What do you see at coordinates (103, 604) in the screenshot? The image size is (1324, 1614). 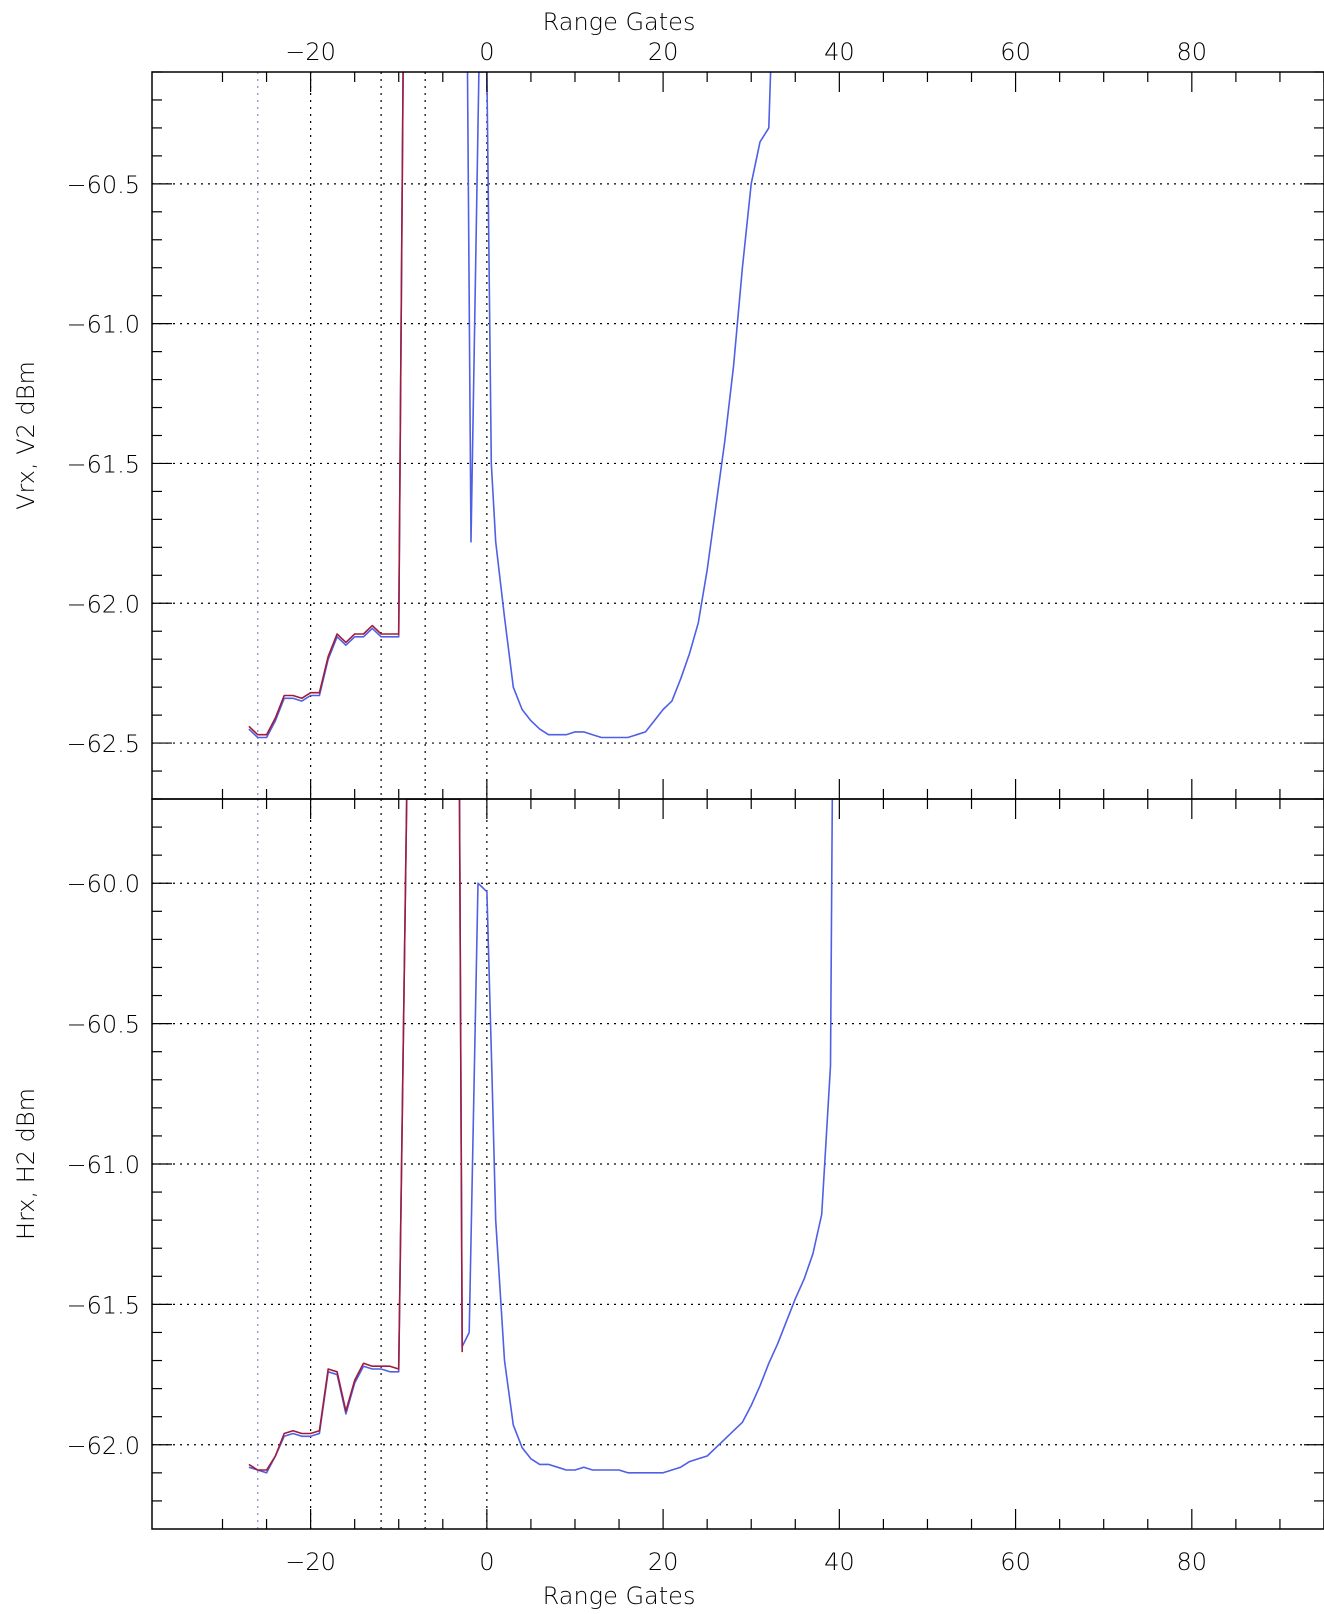 I see `top-ytick-label: −62.0` at bounding box center [103, 604].